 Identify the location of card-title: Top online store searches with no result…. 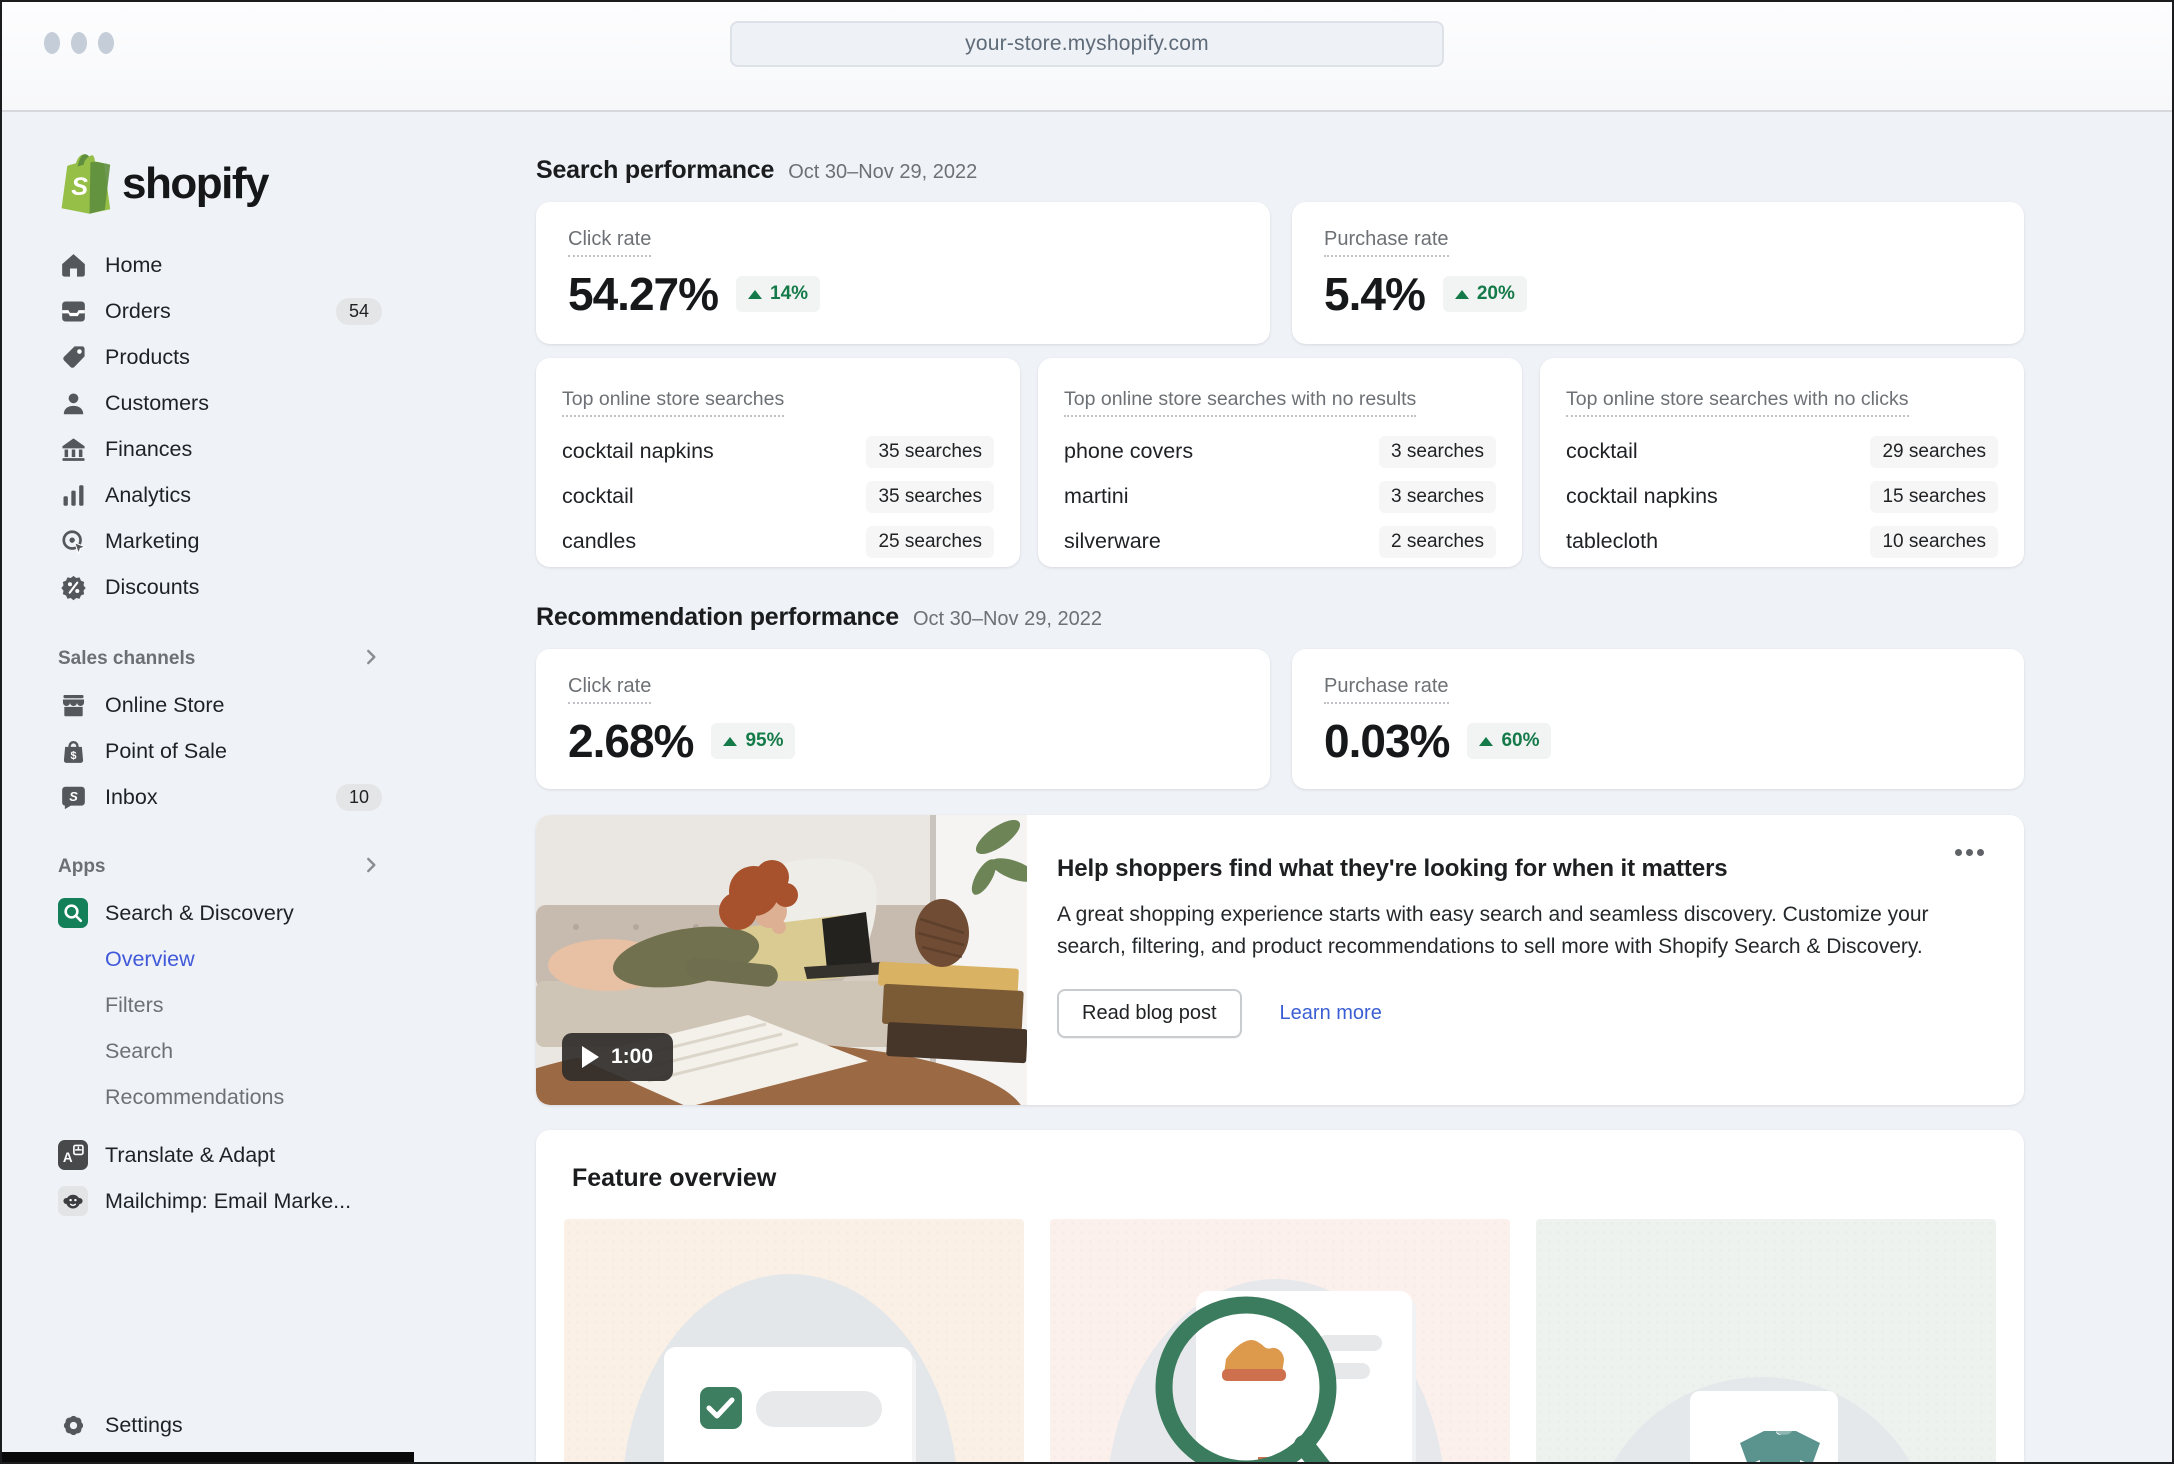
(1240, 402).